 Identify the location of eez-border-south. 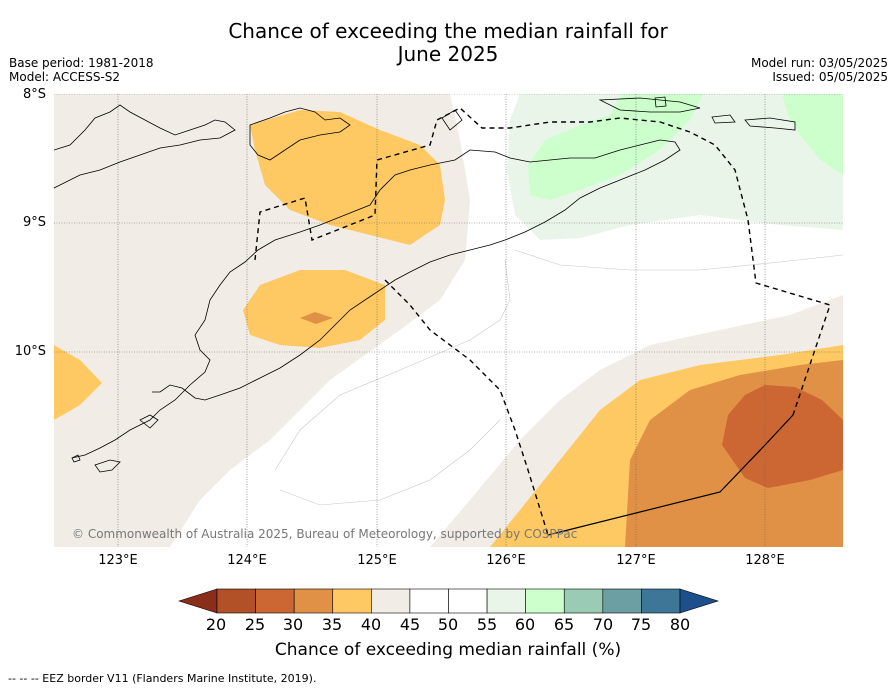
(466, 407).